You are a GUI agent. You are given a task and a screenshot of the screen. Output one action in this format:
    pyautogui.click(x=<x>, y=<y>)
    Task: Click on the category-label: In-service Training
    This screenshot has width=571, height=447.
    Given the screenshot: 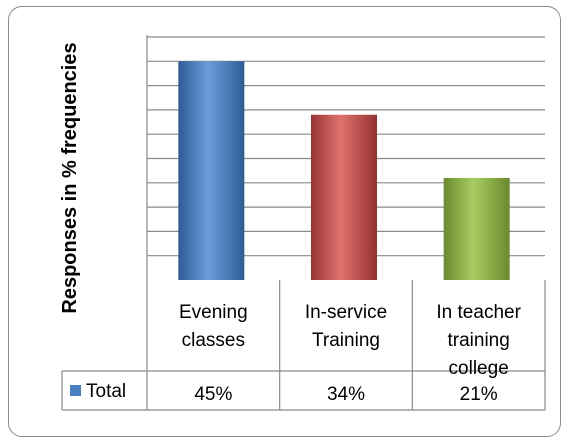 What is the action you would take?
    pyautogui.click(x=346, y=326)
    